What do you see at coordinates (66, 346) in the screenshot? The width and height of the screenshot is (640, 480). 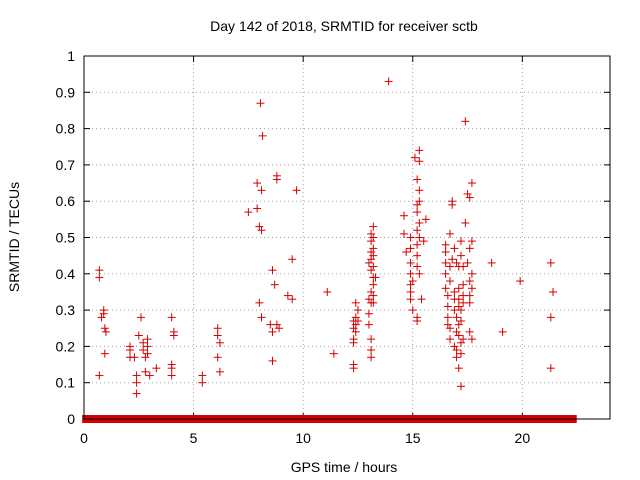 I see `y-tick-label: 0.2` at bounding box center [66, 346].